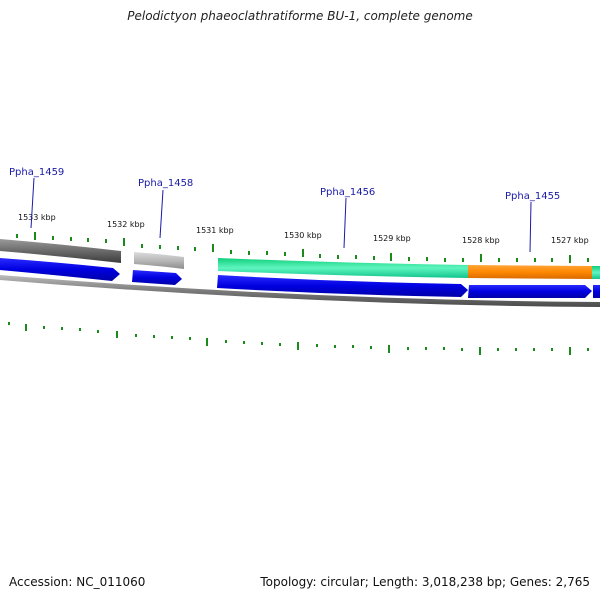 This screenshot has width=600, height=600. What do you see at coordinates (159, 260) in the screenshot?
I see `feature-light-gray` at bounding box center [159, 260].